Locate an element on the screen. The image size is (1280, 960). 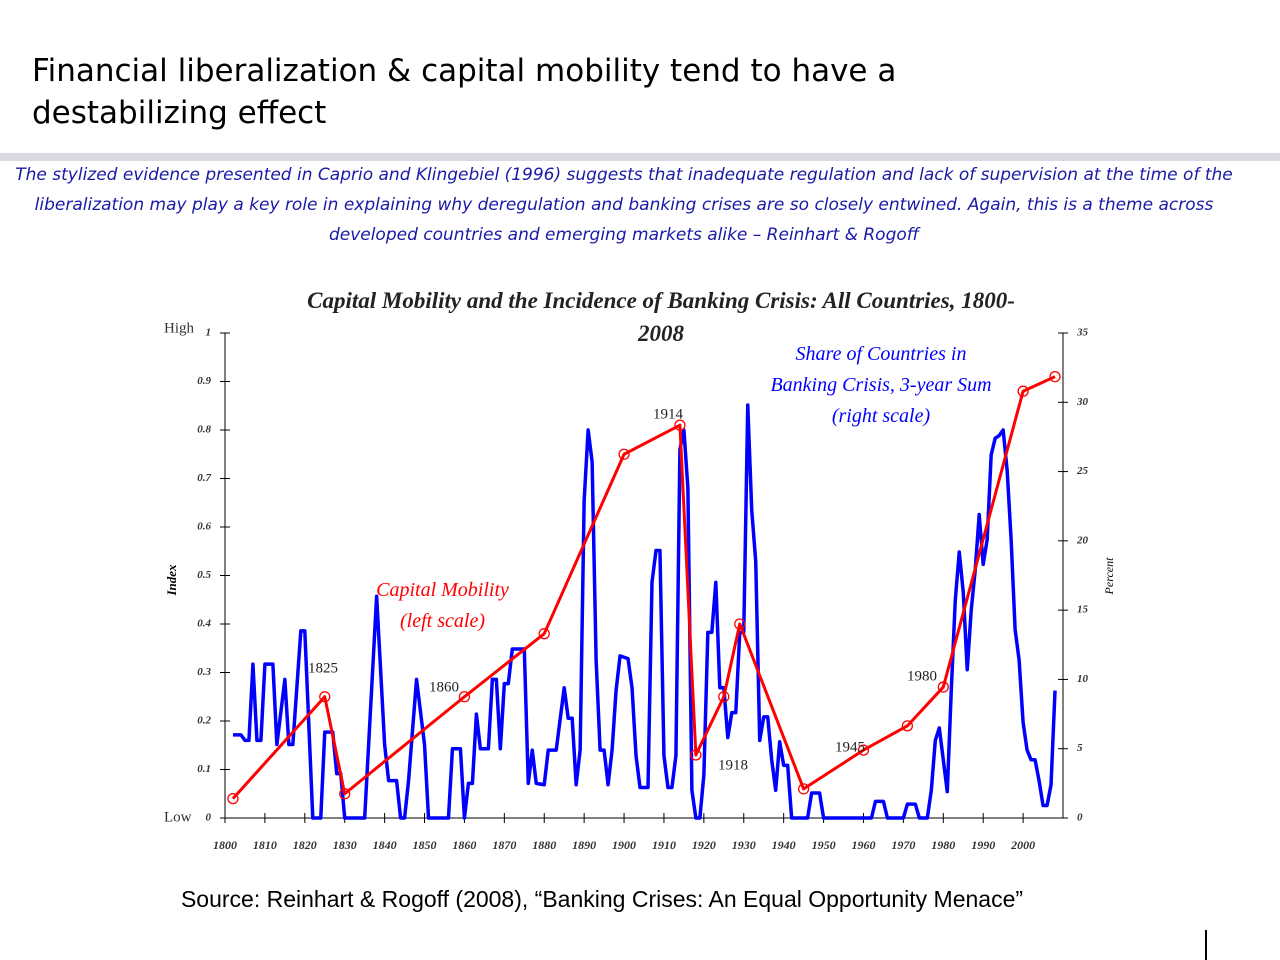
series-label: Capital Mobility (left scale) is located at coordinates (442, 606).